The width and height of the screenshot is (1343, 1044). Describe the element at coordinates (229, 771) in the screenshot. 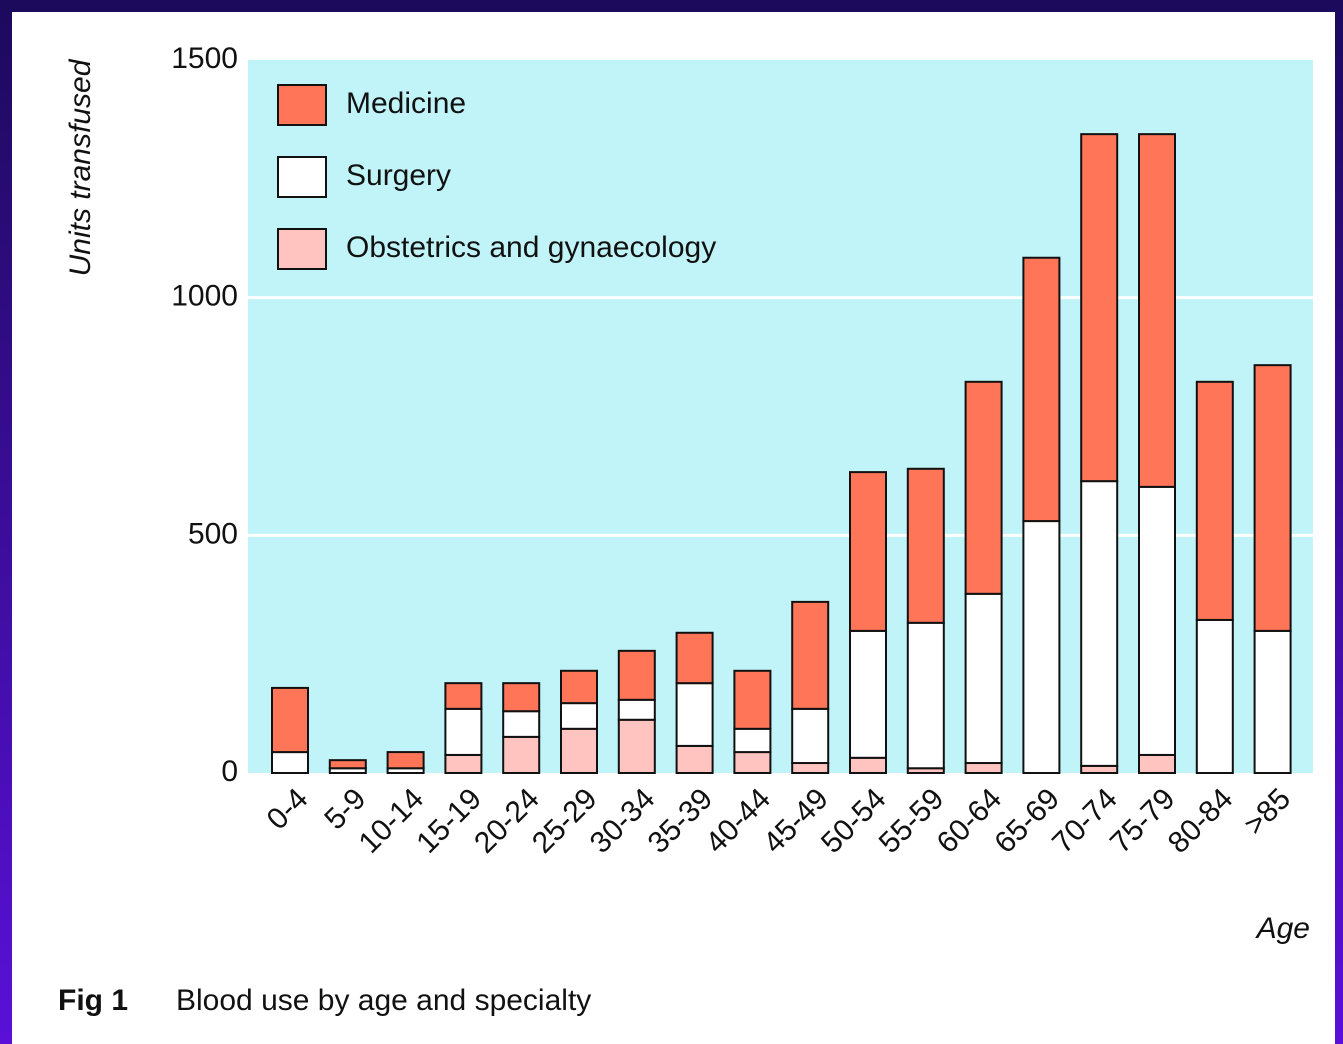

I see `y-tick-label: 0` at that location.